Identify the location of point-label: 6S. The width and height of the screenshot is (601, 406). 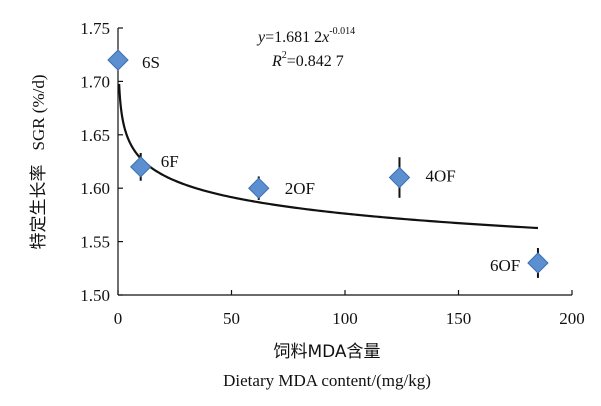
(151, 62).